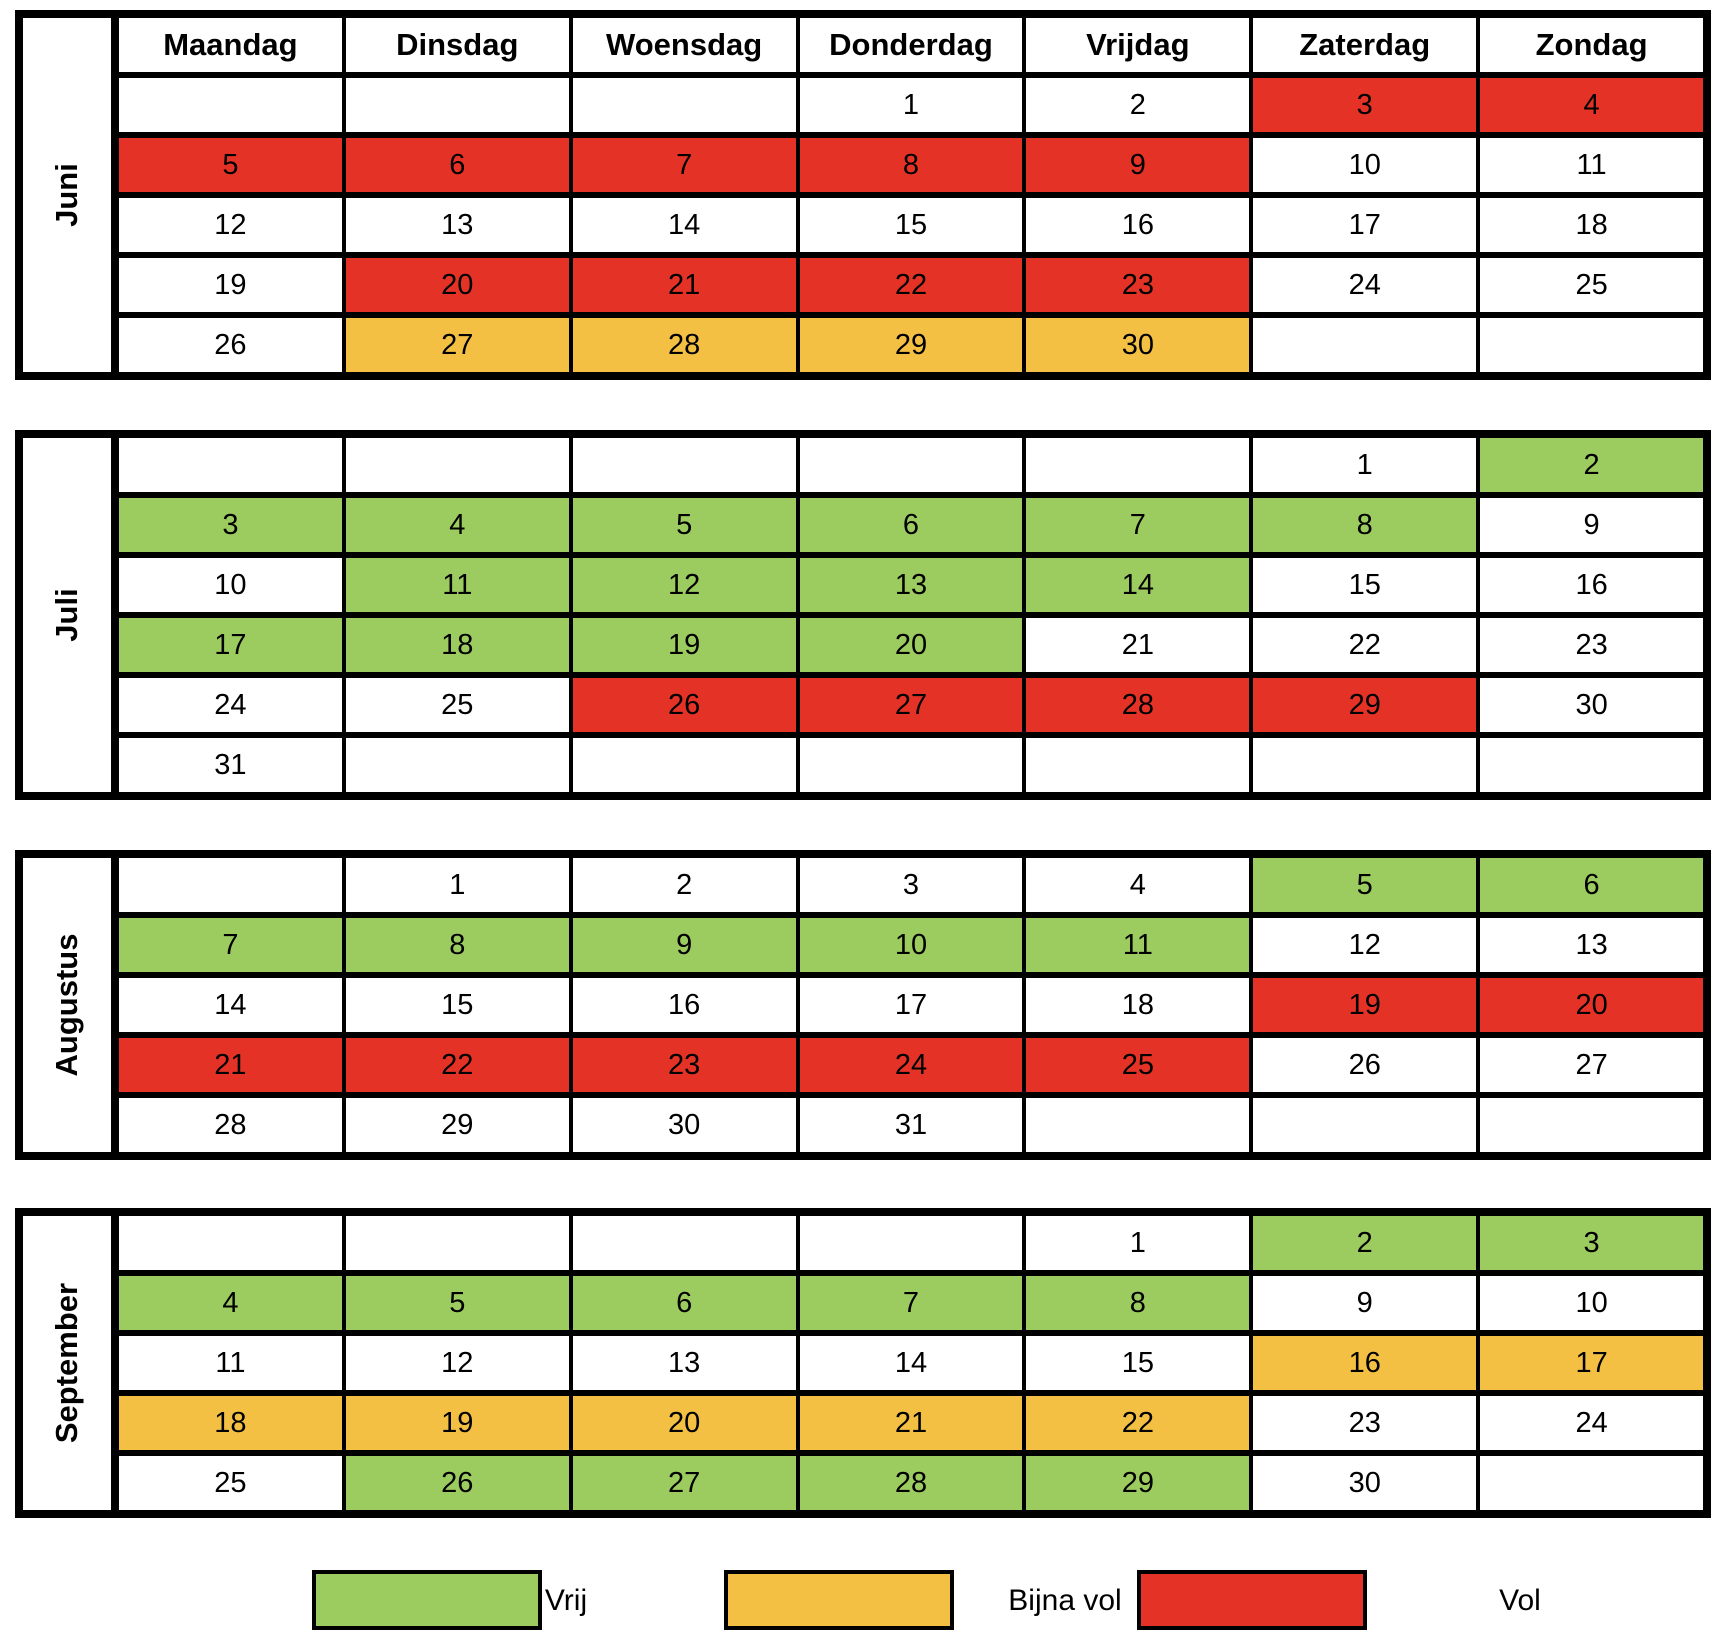 The image size is (1726, 1646). I want to click on weekday-header-maandag: Maandag, so click(230, 45).